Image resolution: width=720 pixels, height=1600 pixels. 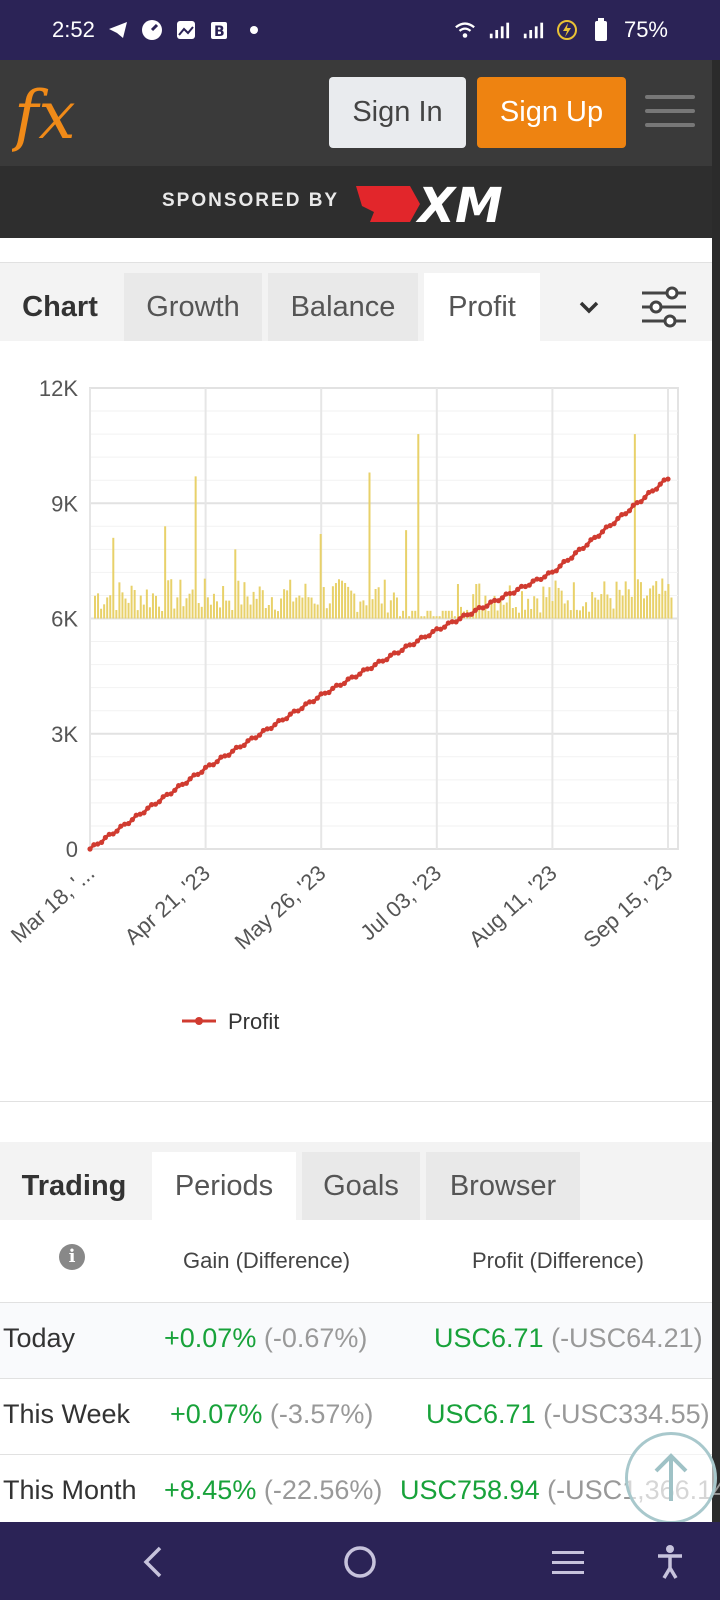 What do you see at coordinates (72, 1257) in the screenshot?
I see `info-icon: i` at bounding box center [72, 1257].